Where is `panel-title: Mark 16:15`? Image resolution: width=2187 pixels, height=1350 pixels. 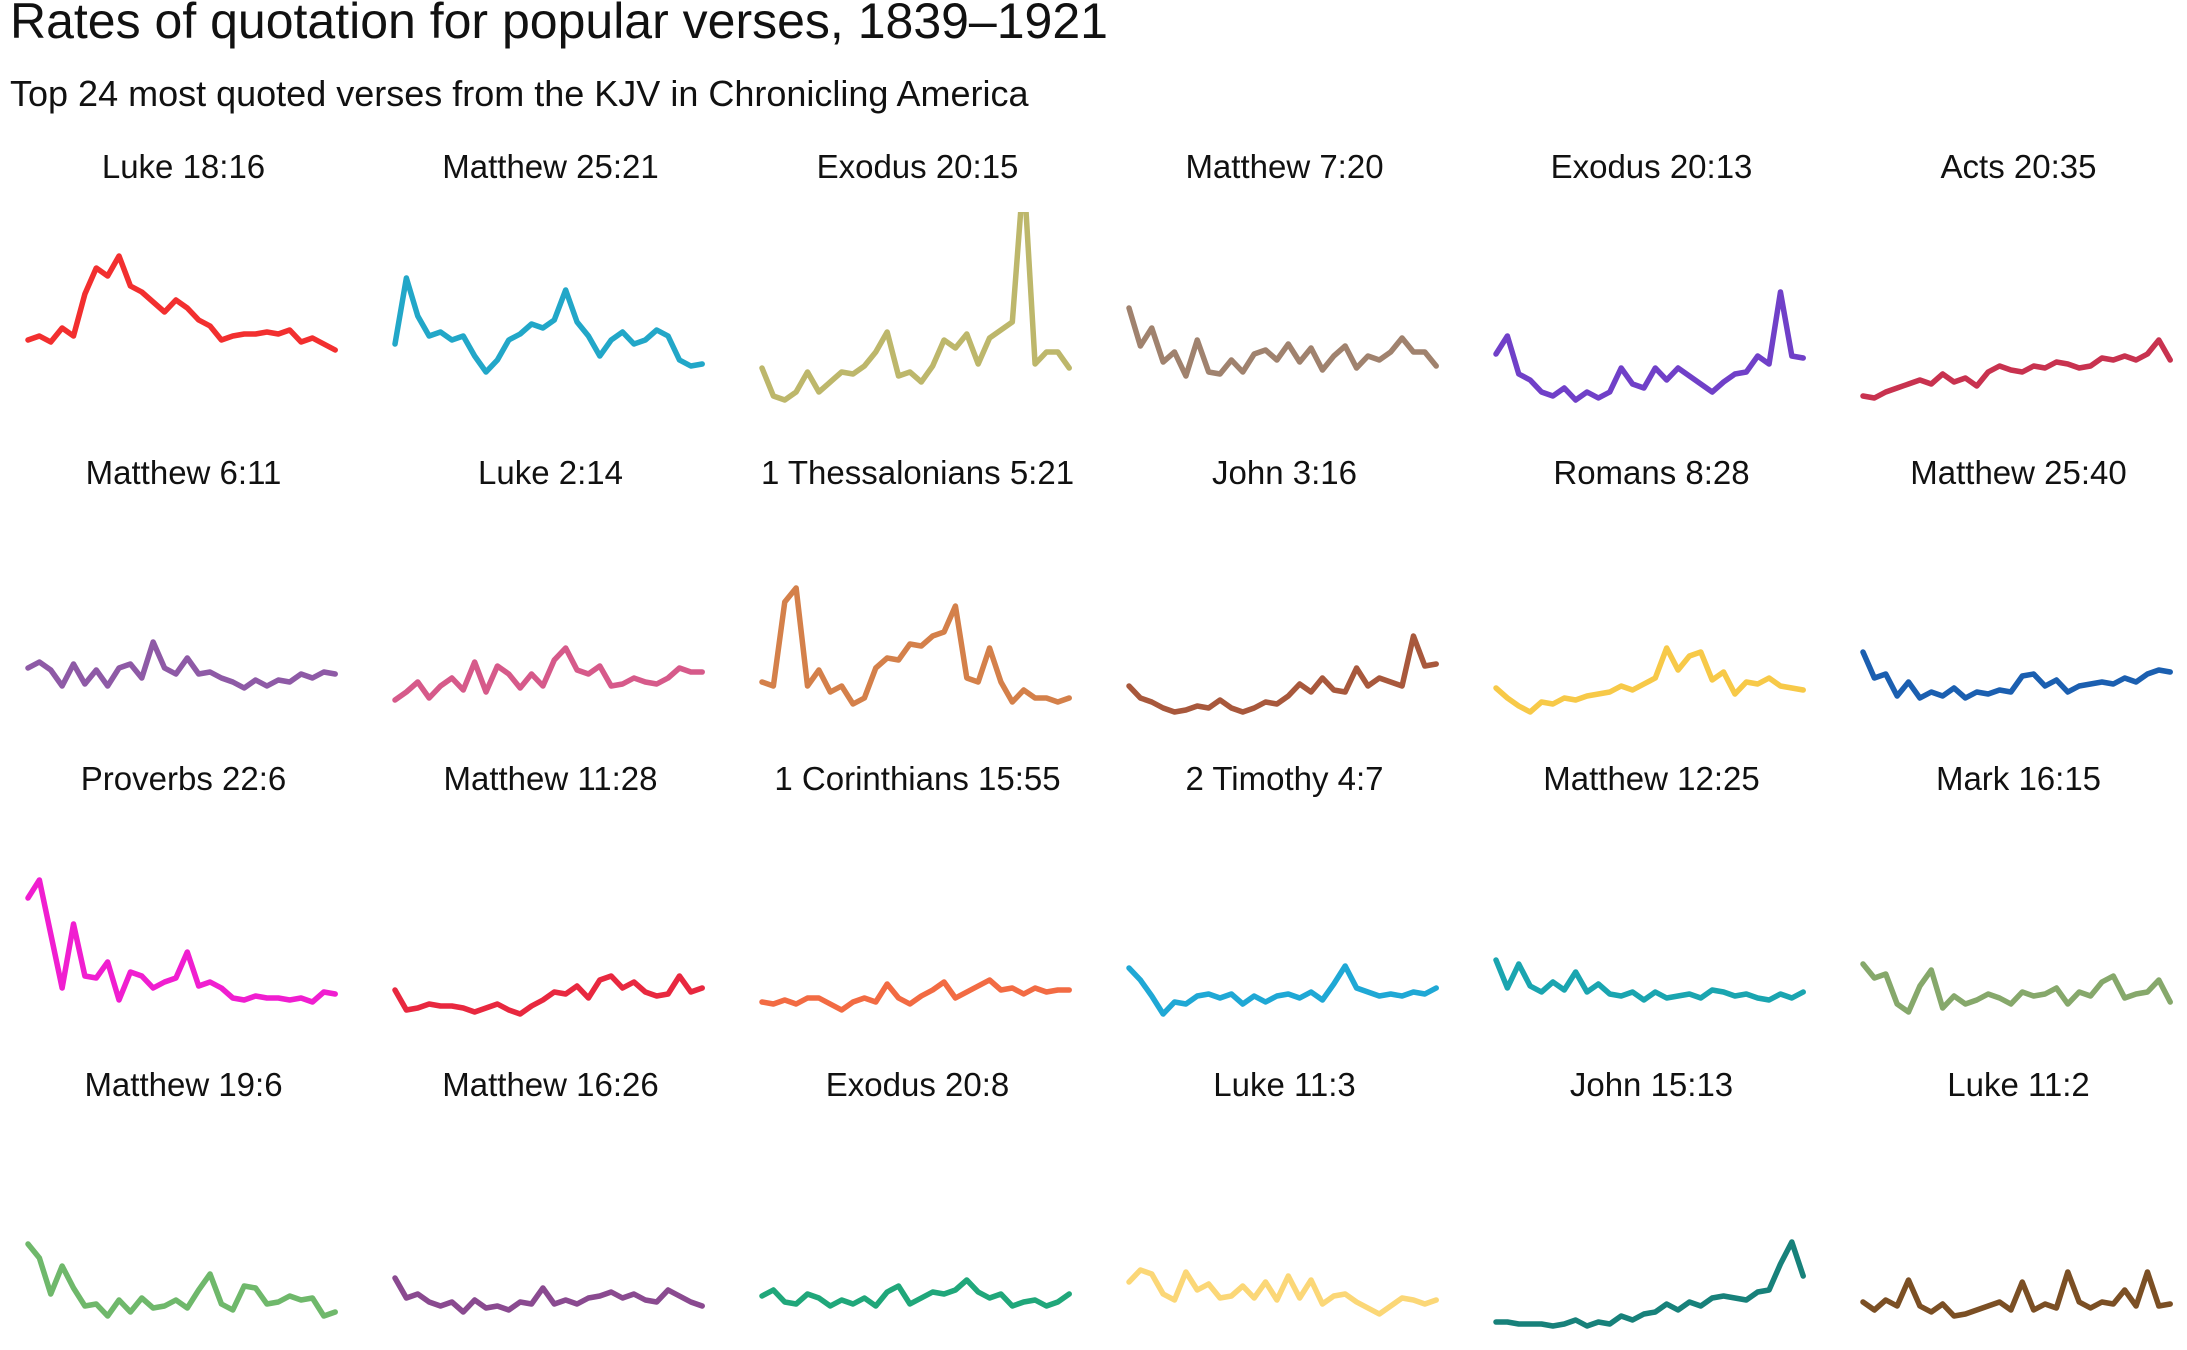 panel-title: Mark 16:15 is located at coordinates (2018, 778).